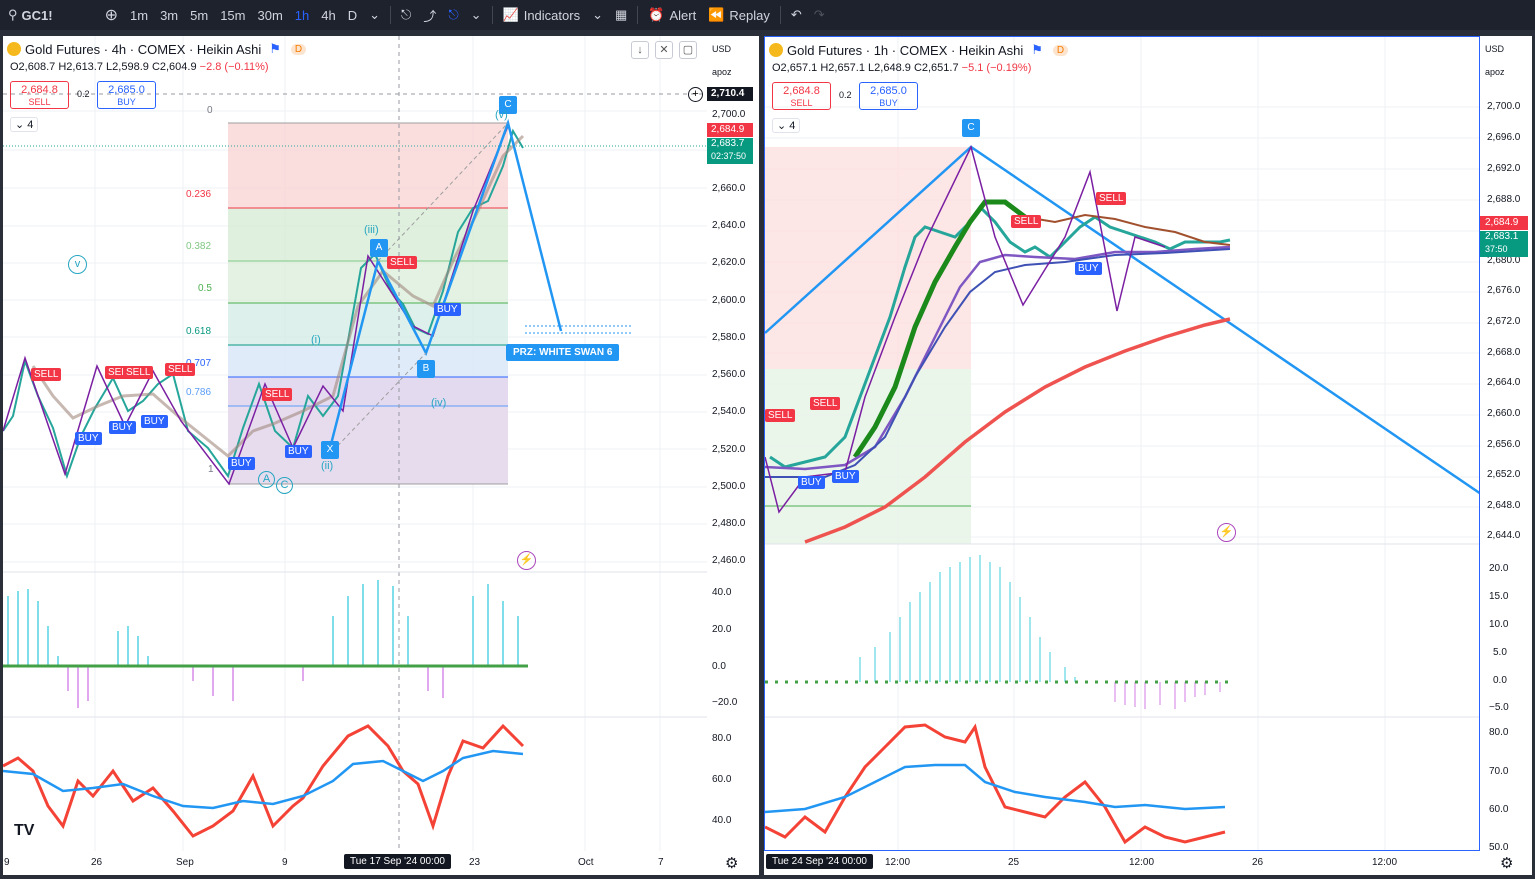 This screenshot has height=879, width=1535. Describe the element at coordinates (656, 14) in the screenshot. I see `alarm-clock-icon: ⏰` at that location.